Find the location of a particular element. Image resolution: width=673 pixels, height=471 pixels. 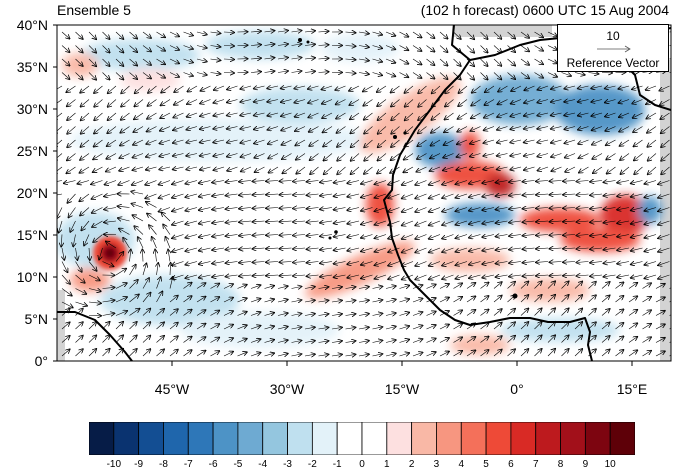

colorbar-swatch is located at coordinates (523, 438).